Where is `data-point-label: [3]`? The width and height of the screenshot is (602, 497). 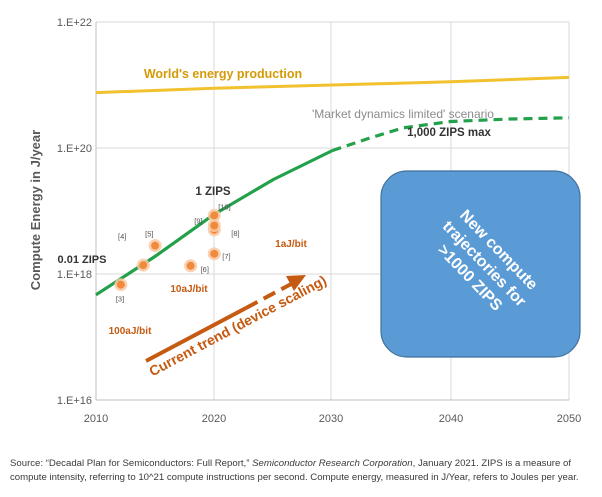
data-point-label: [3] is located at coordinates (120, 299).